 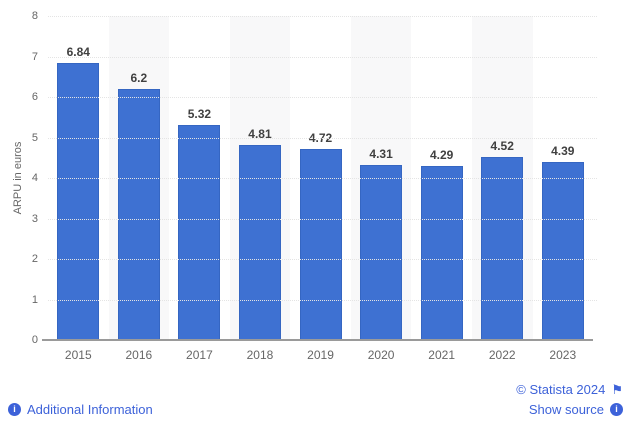 What do you see at coordinates (562, 251) in the screenshot?
I see `bar-2023` at bounding box center [562, 251].